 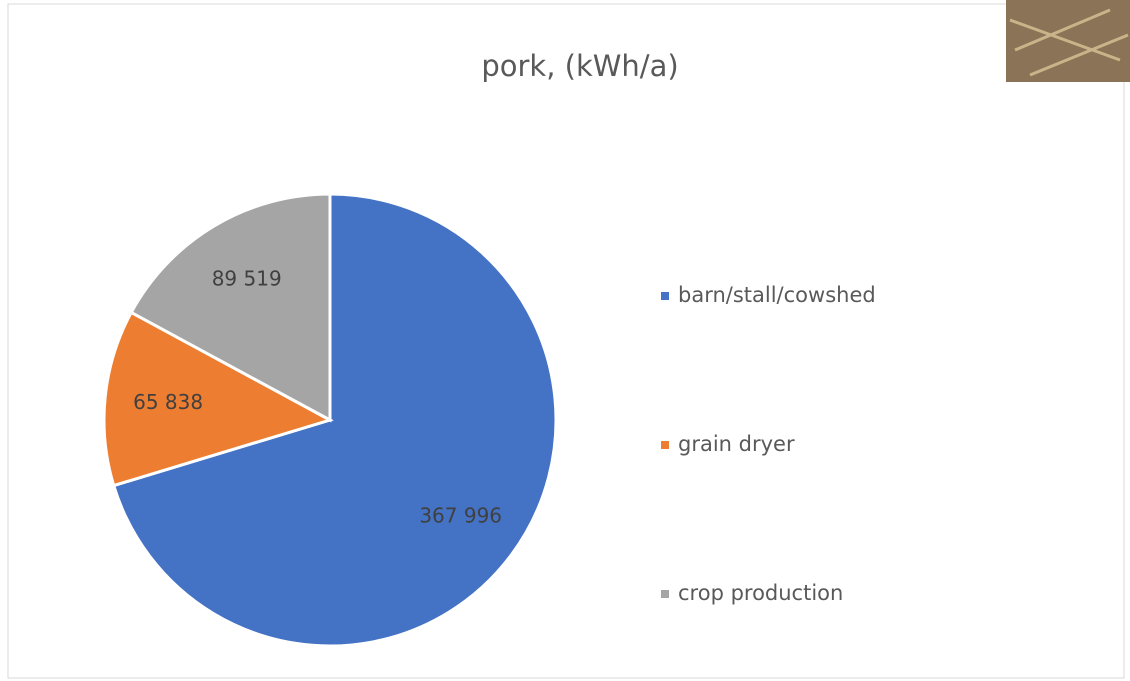 What do you see at coordinates (247, 279) in the screenshot?
I see `data-label: 89 519` at bounding box center [247, 279].